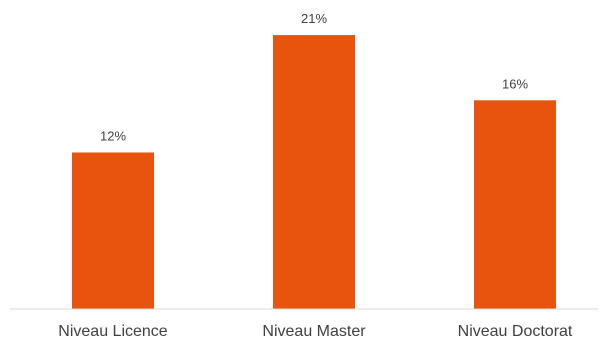 The width and height of the screenshot is (608, 340). Describe the element at coordinates (113, 230) in the screenshot. I see `bar-niveau-licence` at that location.